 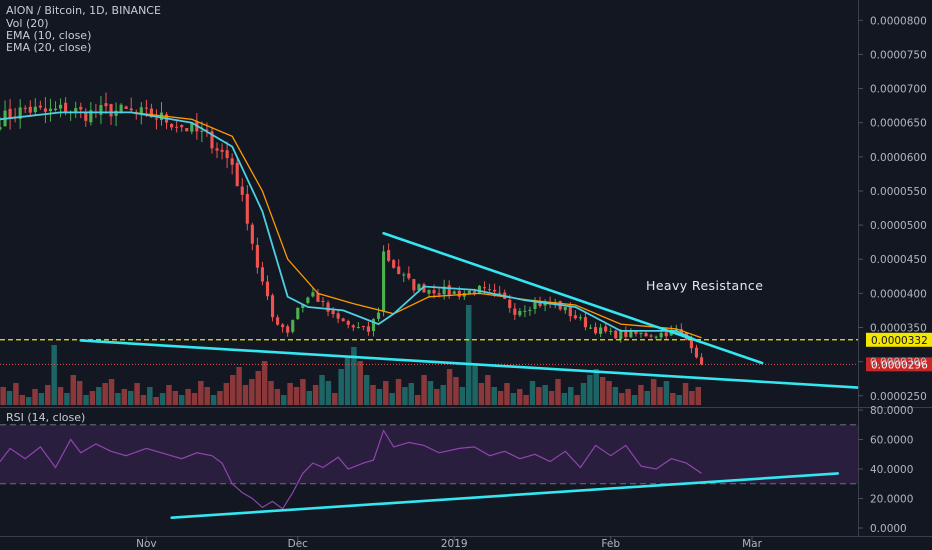 I want to click on trendline-lower, so click(x=469, y=364).